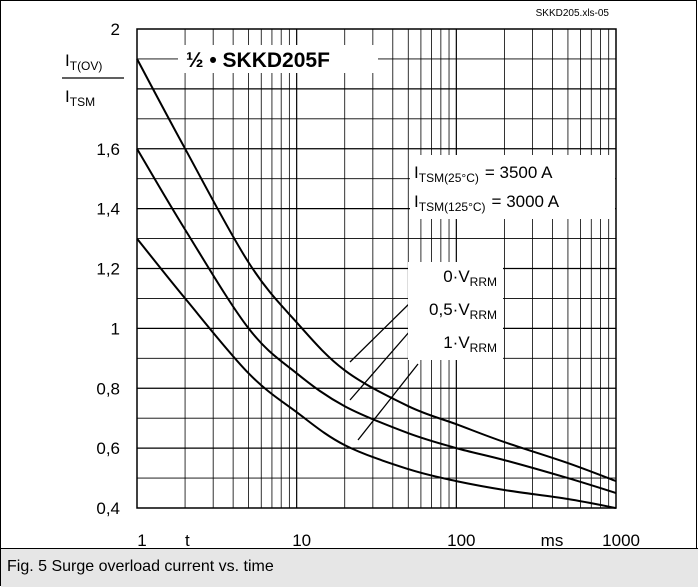 The width and height of the screenshot is (699, 588). I want to click on chart-title: ½ • SKKD205F, so click(258, 60).